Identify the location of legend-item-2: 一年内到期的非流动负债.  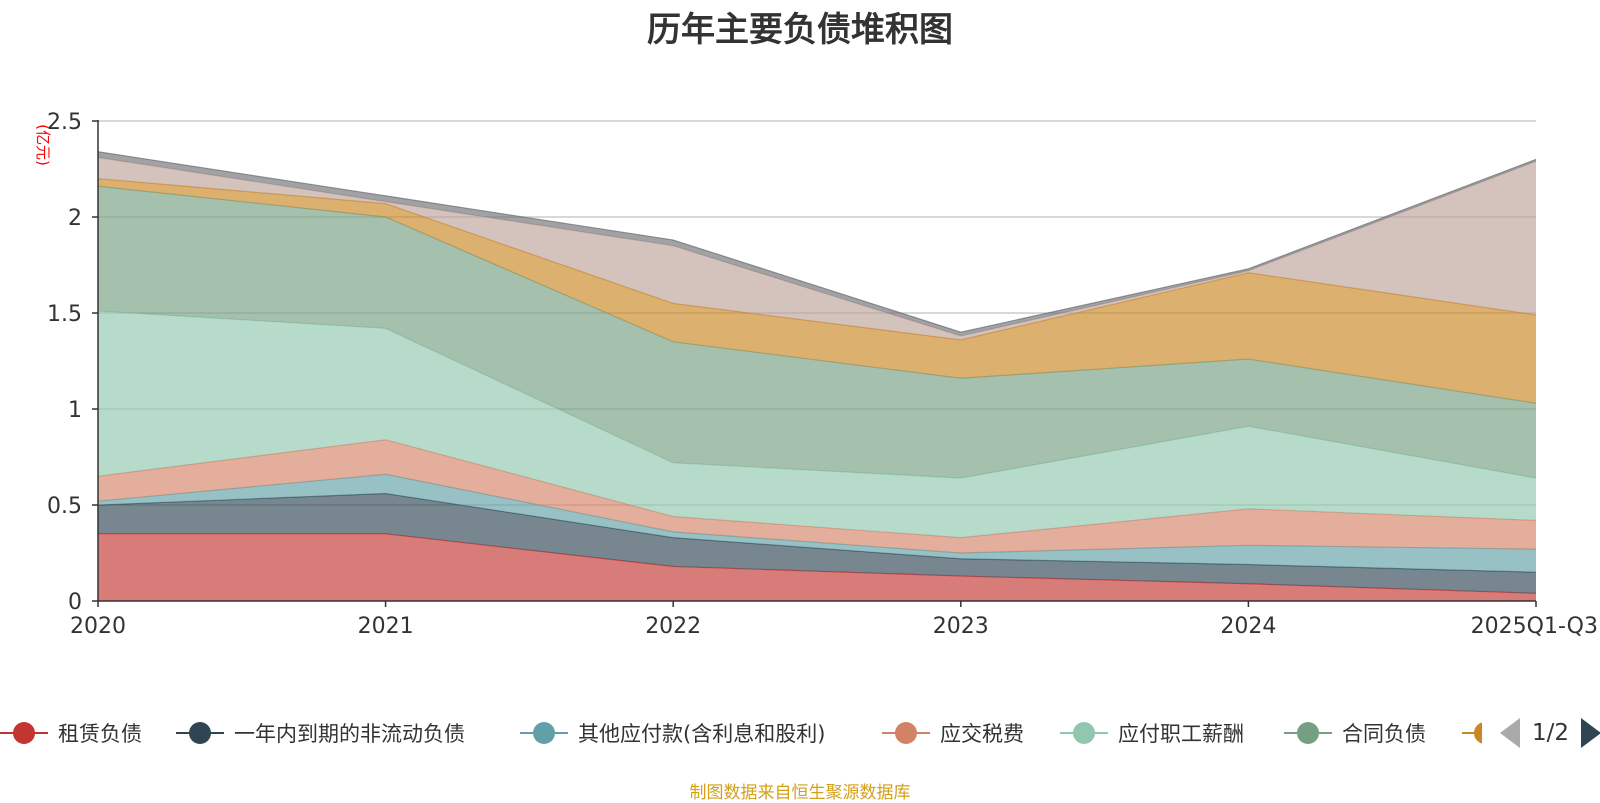
(320, 733).